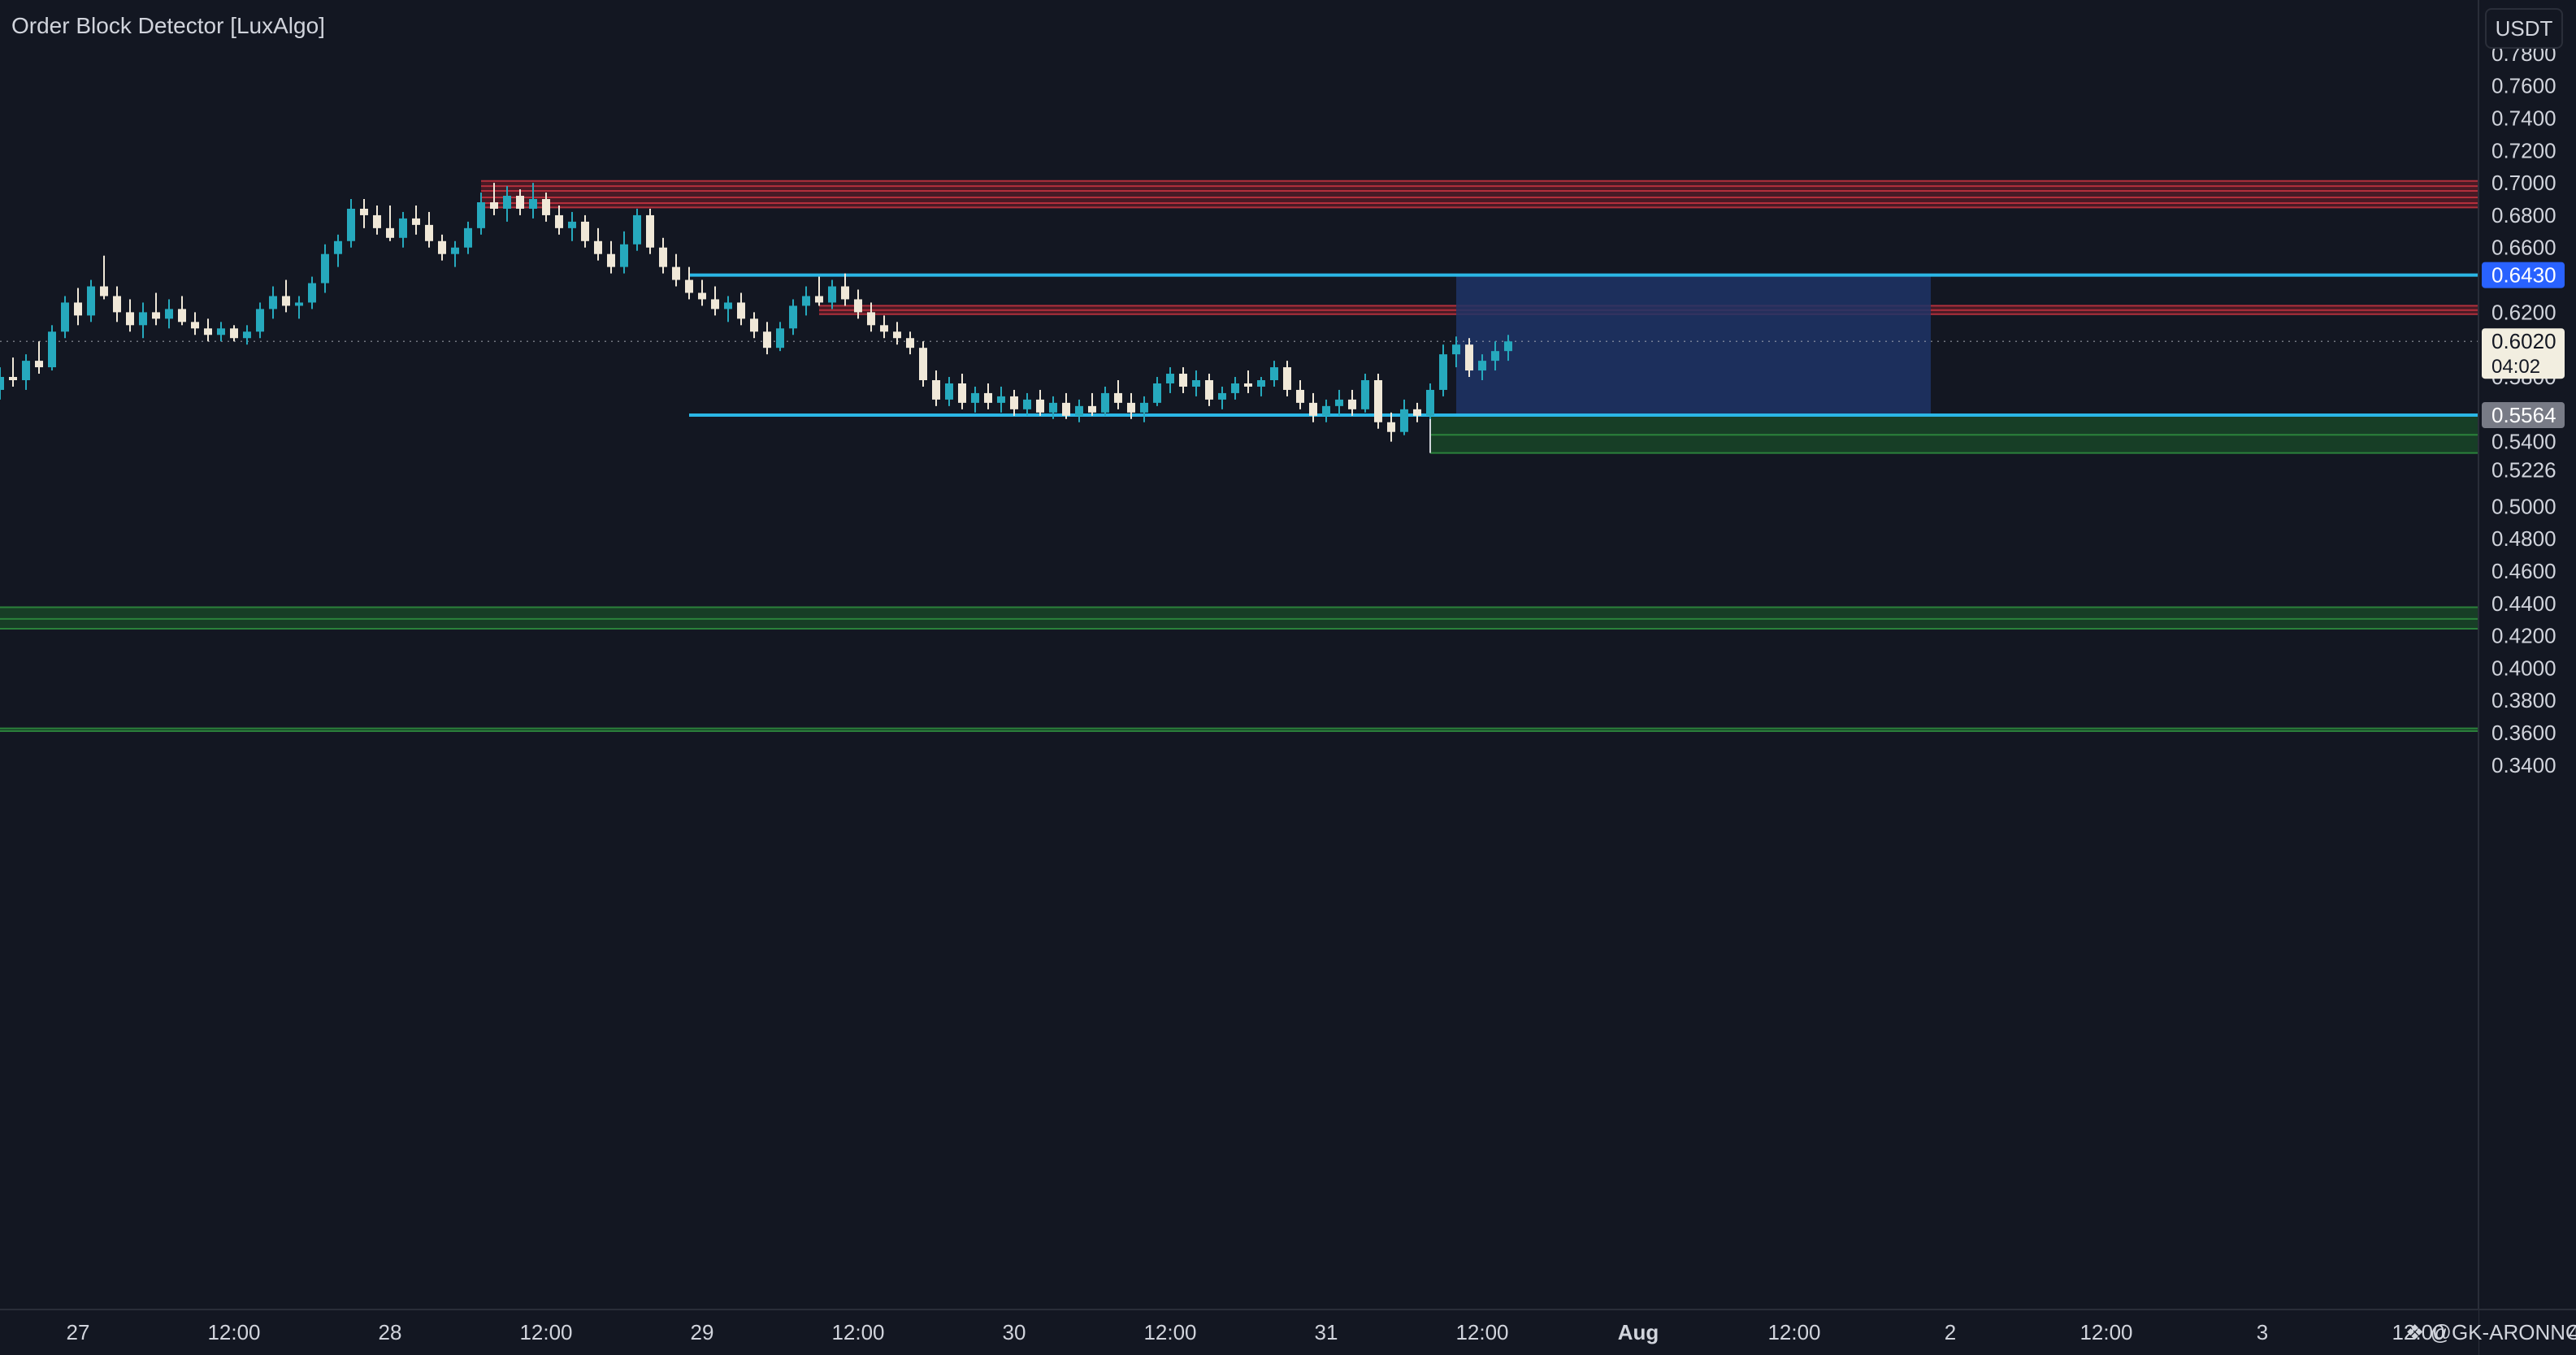  What do you see at coordinates (2524, 28) in the screenshot?
I see `currency-button: USDT` at bounding box center [2524, 28].